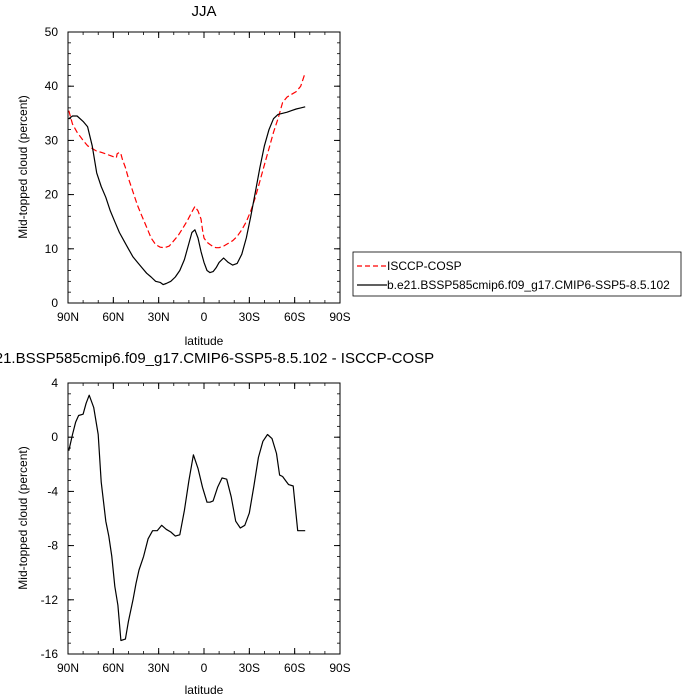 This screenshot has width=700, height=700. What do you see at coordinates (54, 383) in the screenshot?
I see `y-tick-label: 4` at bounding box center [54, 383].